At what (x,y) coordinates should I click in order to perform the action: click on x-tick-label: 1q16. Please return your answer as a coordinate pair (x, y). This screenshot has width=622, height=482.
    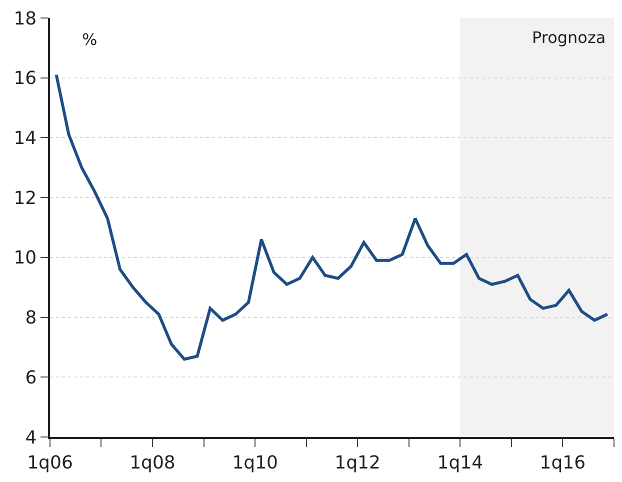
    Looking at the image, I should click on (563, 463).